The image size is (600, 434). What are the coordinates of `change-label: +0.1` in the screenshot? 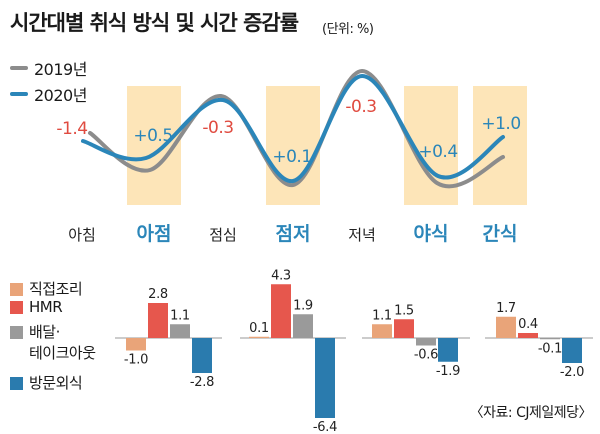 It's located at (291, 157).